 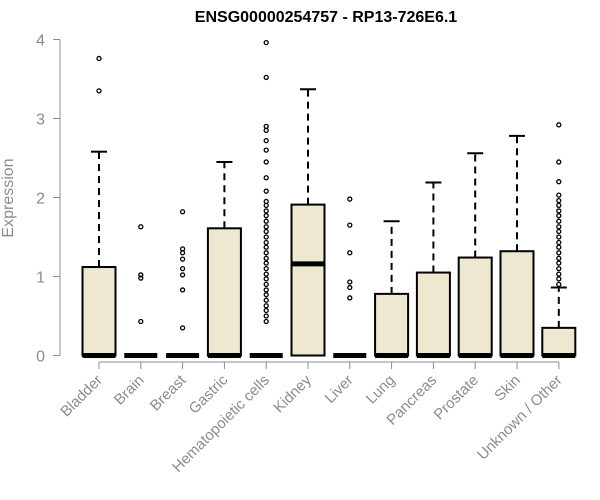 I want to click on chart-title: ENSG00000254757 - RP13-726E6.1, so click(x=326, y=17).